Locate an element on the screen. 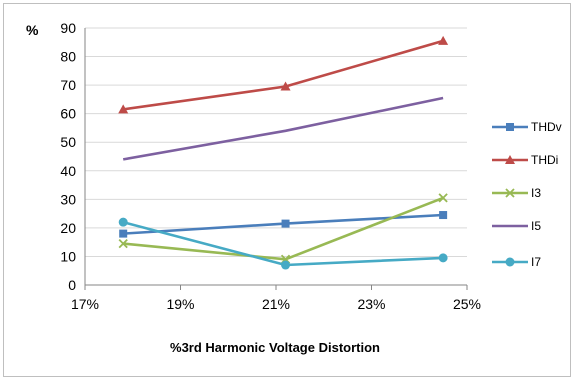 This screenshot has width=576, height=381. series-i5 is located at coordinates (283, 128).